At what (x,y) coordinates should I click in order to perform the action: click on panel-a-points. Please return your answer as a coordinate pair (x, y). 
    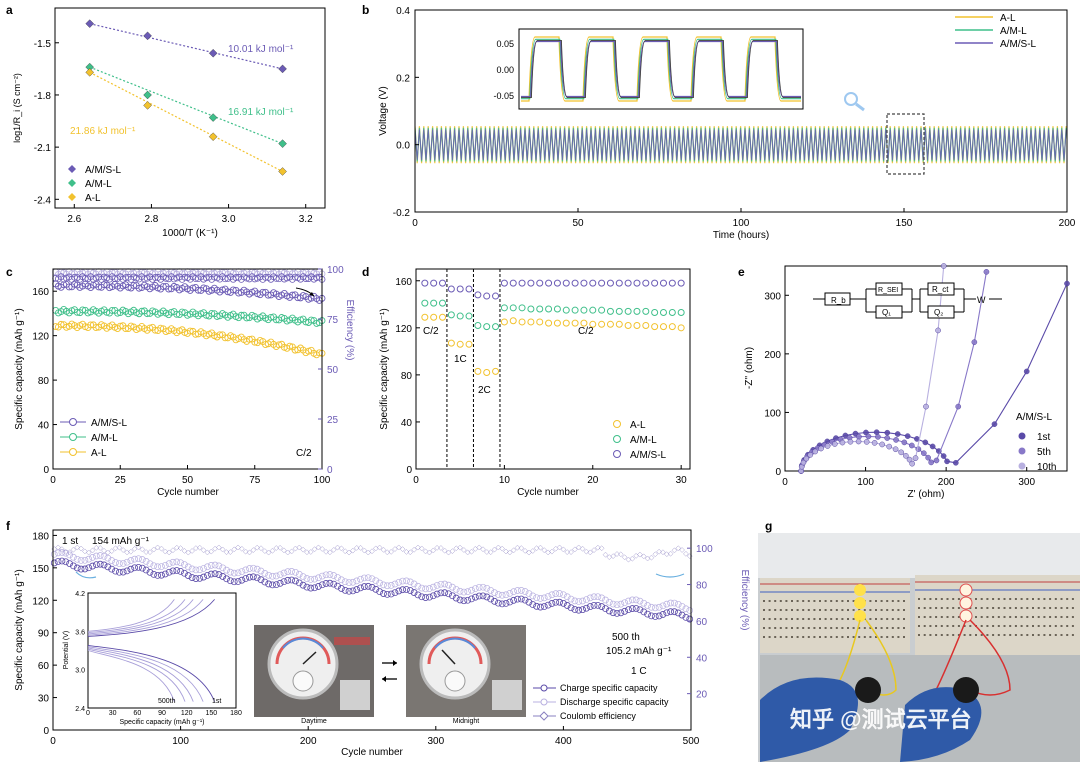
    Looking at the image, I should click on (186, 97).